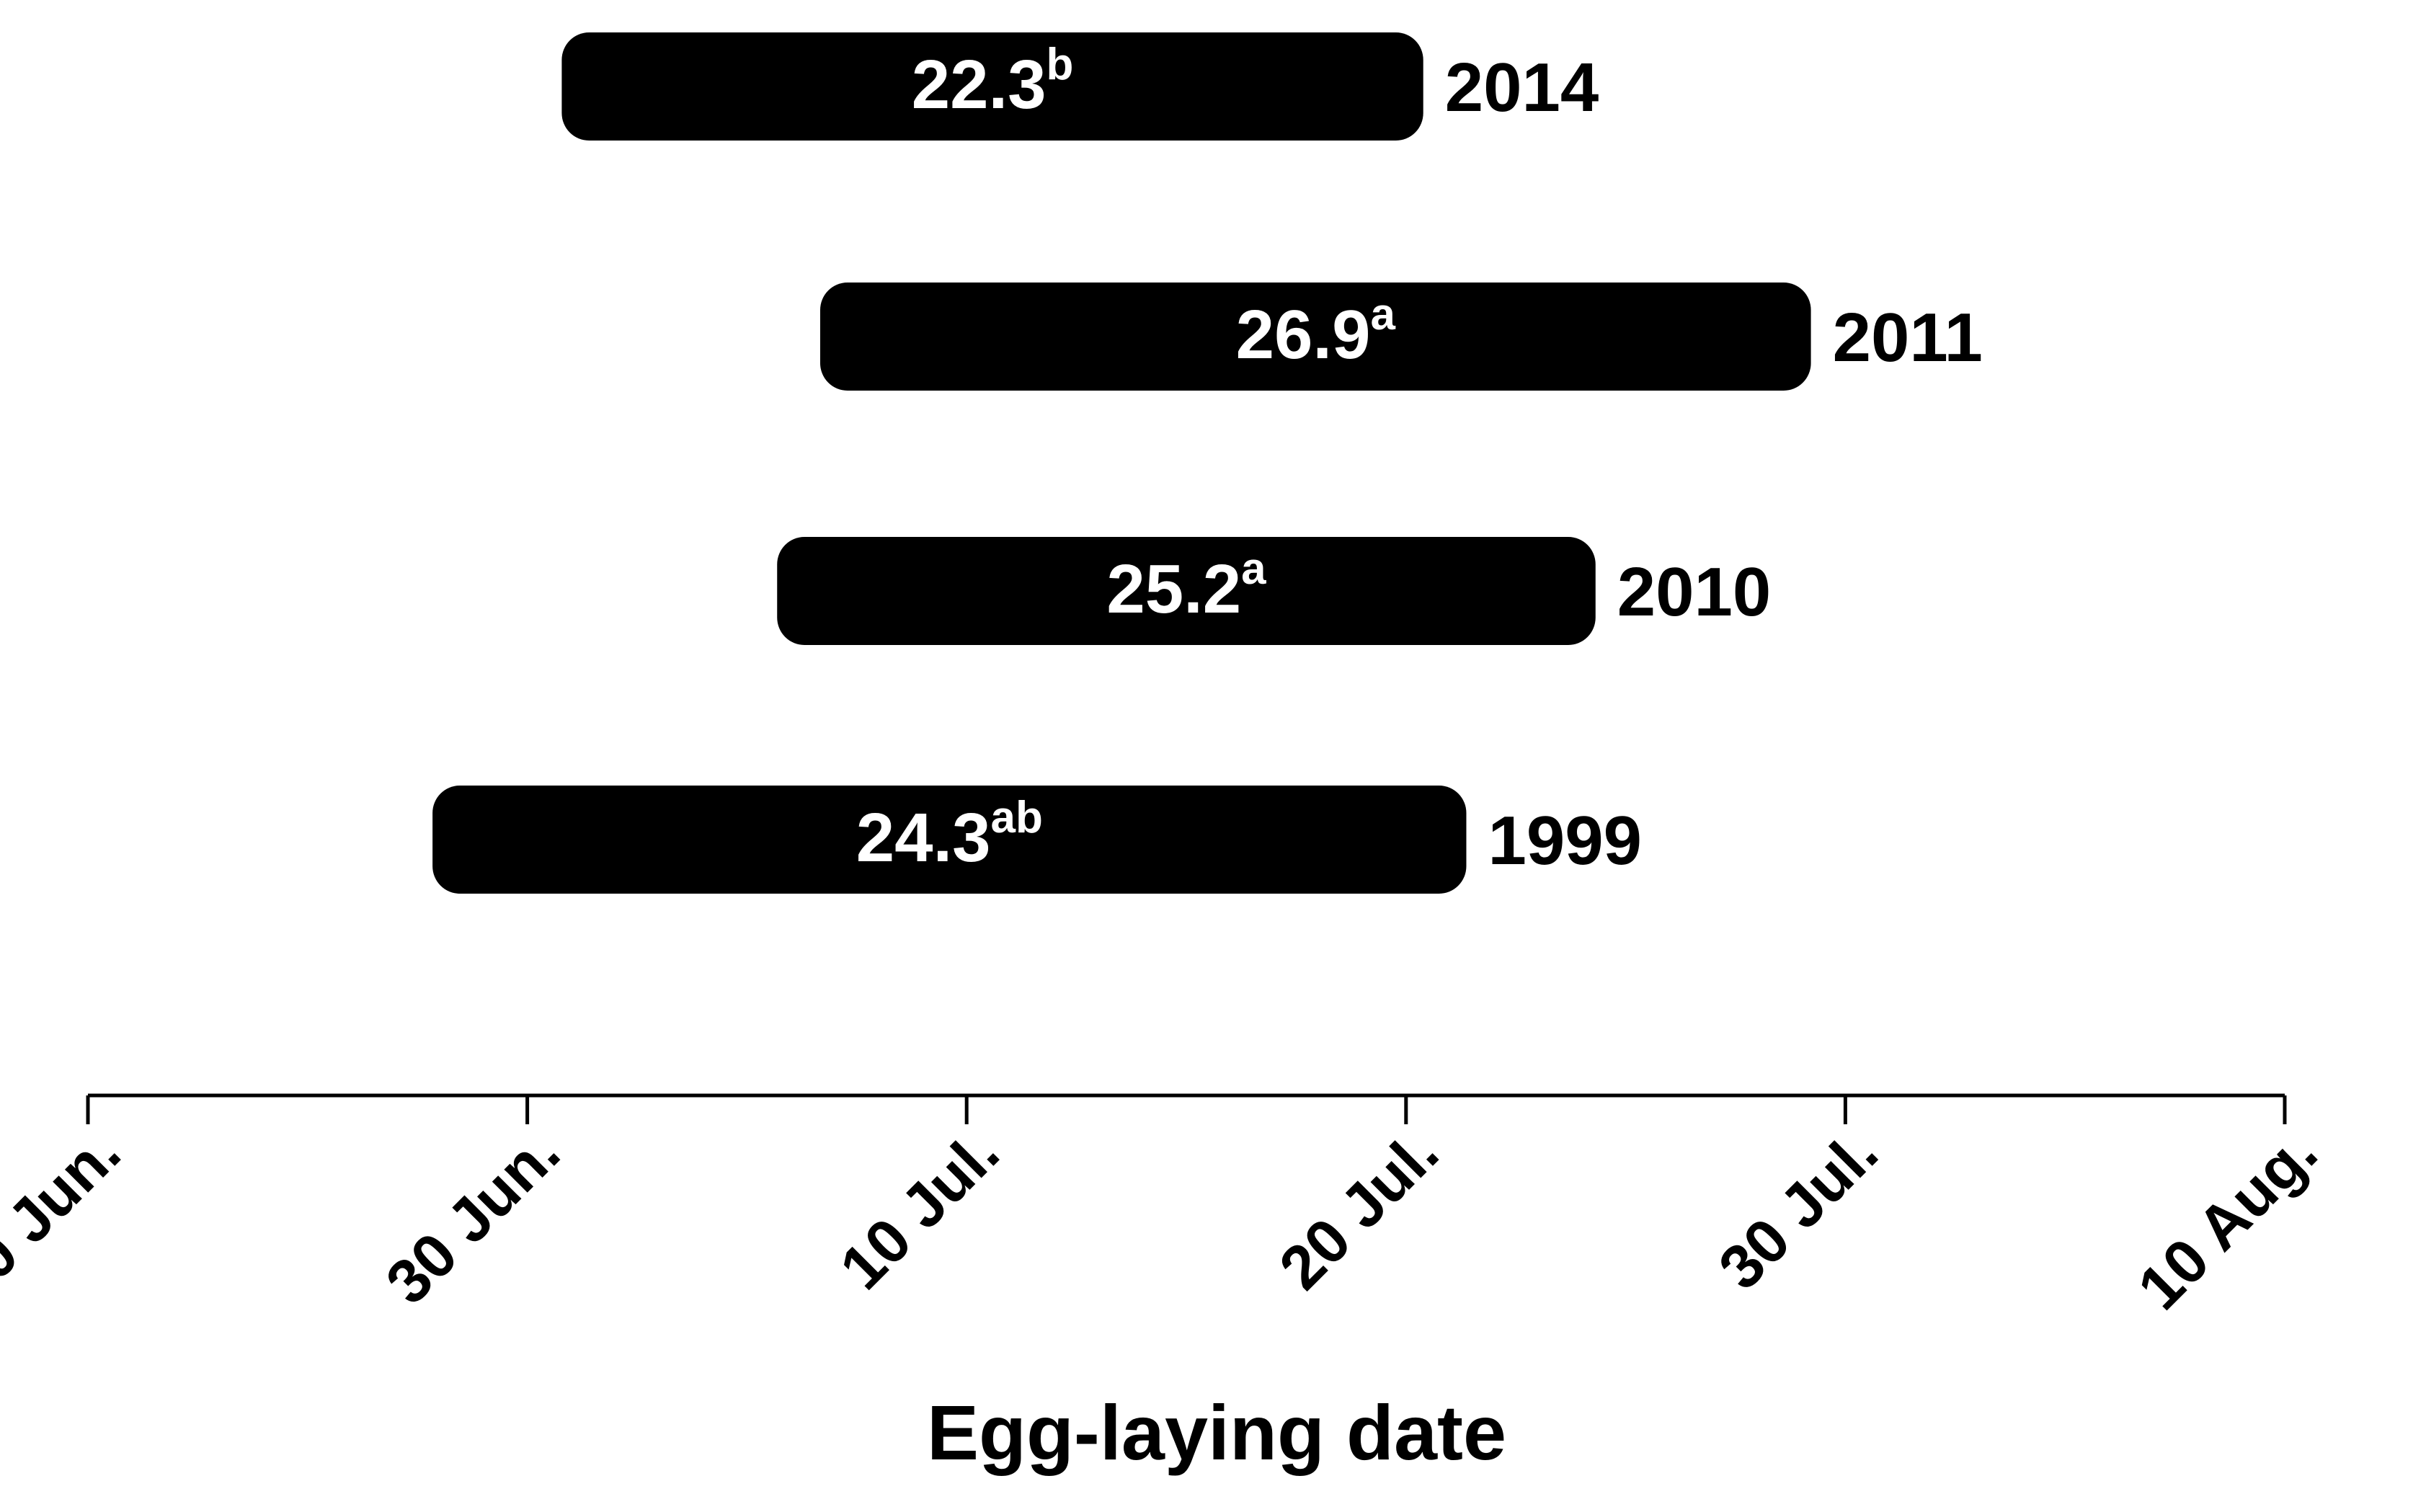  I want to click on bar-group-2010: 25.2a 2010, so click(1274, 591).